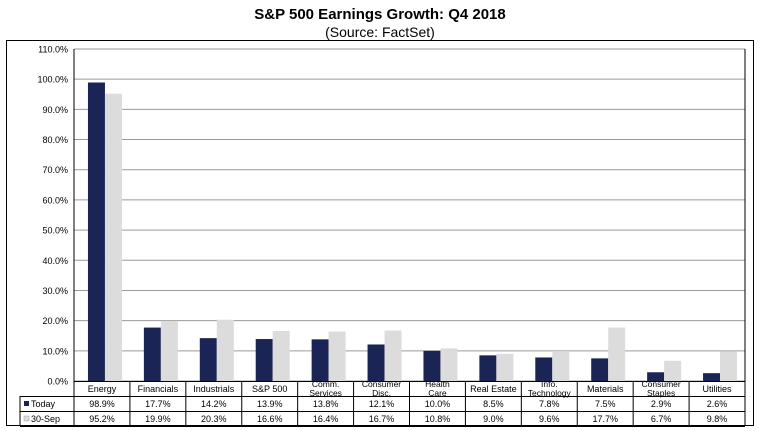 This screenshot has width=760, height=431. Describe the element at coordinates (661, 419) in the screenshot. I see `data-label: 6.7%` at that location.